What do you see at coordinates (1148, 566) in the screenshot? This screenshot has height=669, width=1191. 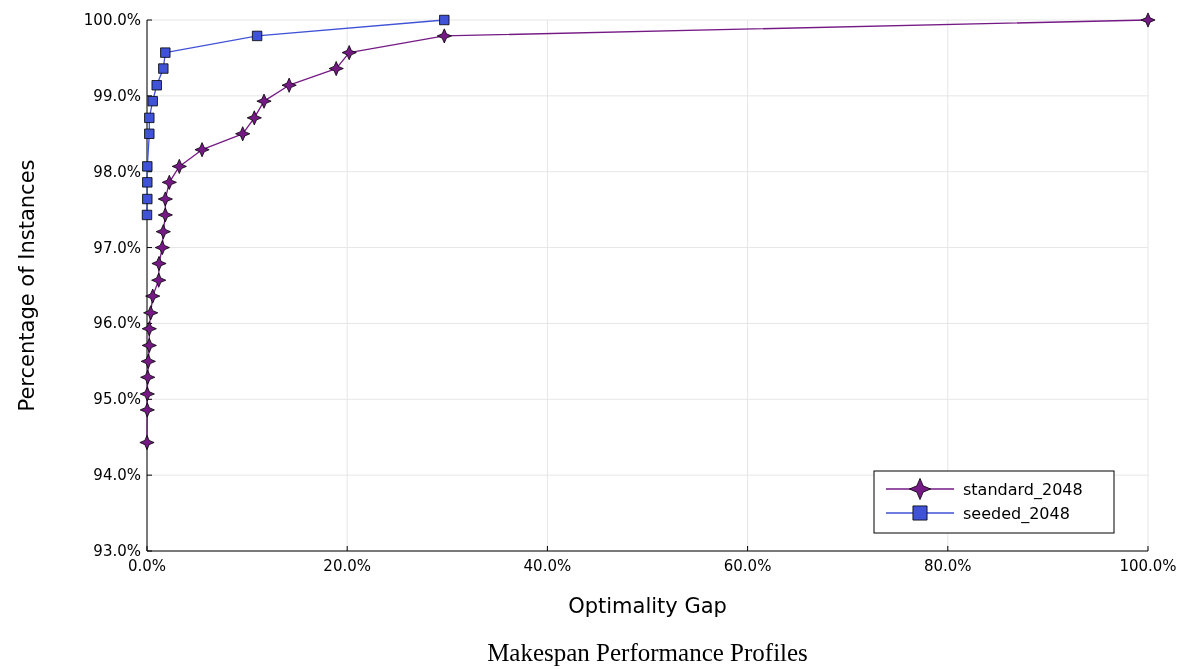 I see `x-tick-label: 100.0%` at bounding box center [1148, 566].